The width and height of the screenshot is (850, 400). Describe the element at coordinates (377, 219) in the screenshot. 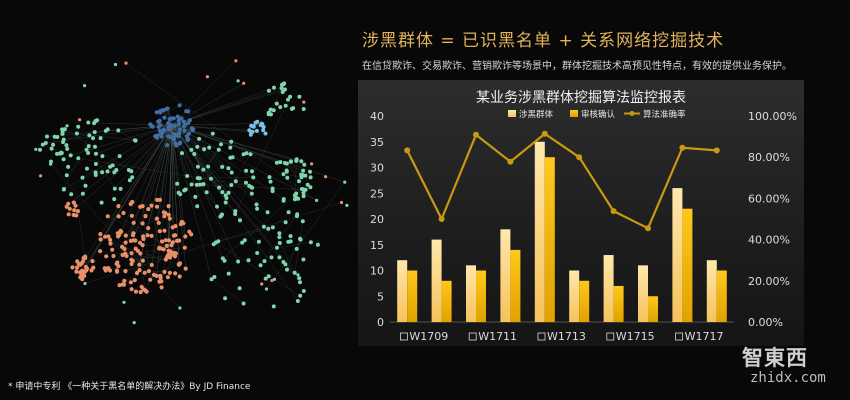

I see `y-tick-label: 20` at that location.